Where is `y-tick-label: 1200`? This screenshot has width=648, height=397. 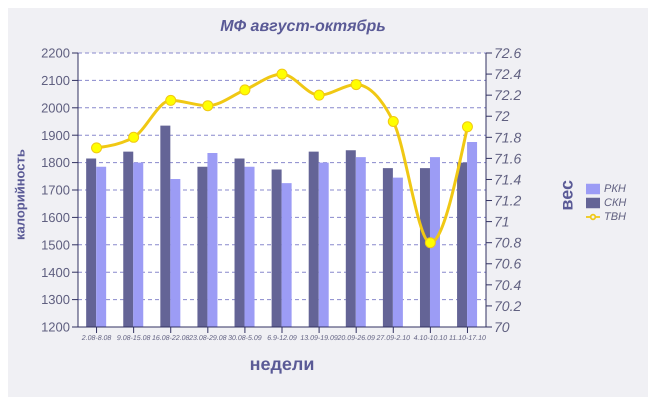
y-tick-label: 1200 is located at coordinates (55, 327).